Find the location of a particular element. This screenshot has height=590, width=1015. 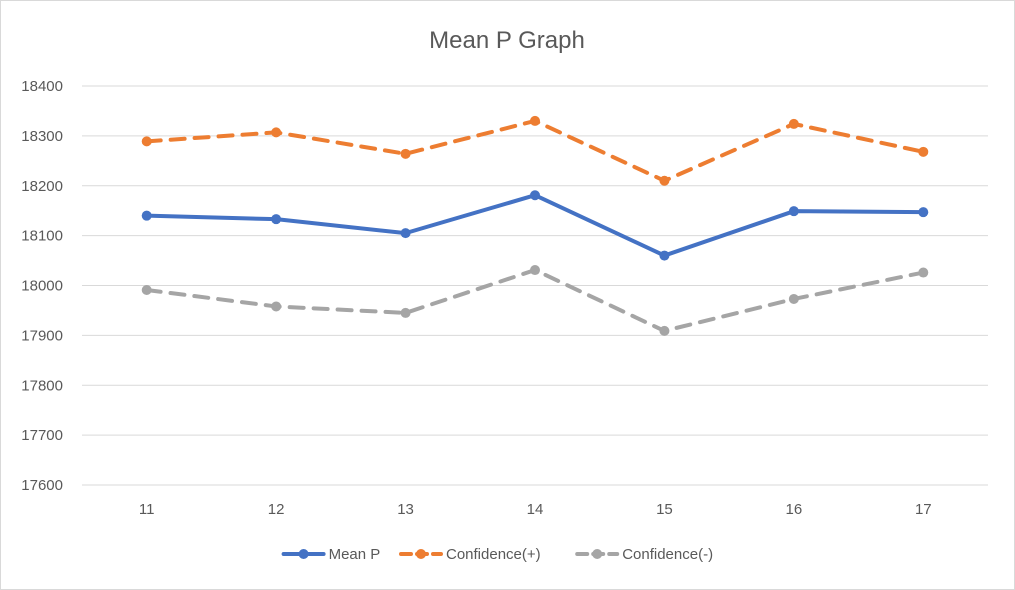

y-tick-label: 18400 is located at coordinates (42, 86).